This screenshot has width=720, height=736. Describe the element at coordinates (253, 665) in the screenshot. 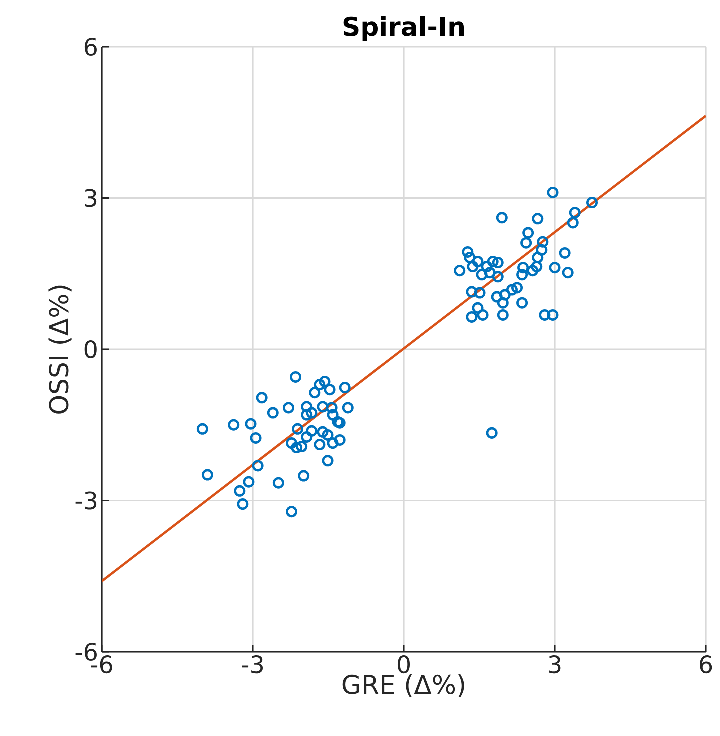

I see `x-tick-label: -3` at that location.